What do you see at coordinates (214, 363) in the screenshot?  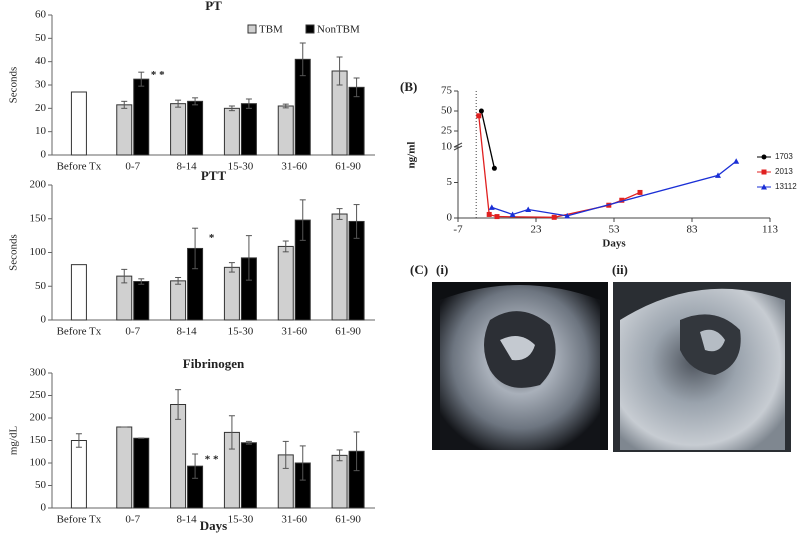 I see `chart-title: Fibrinogen` at bounding box center [214, 363].